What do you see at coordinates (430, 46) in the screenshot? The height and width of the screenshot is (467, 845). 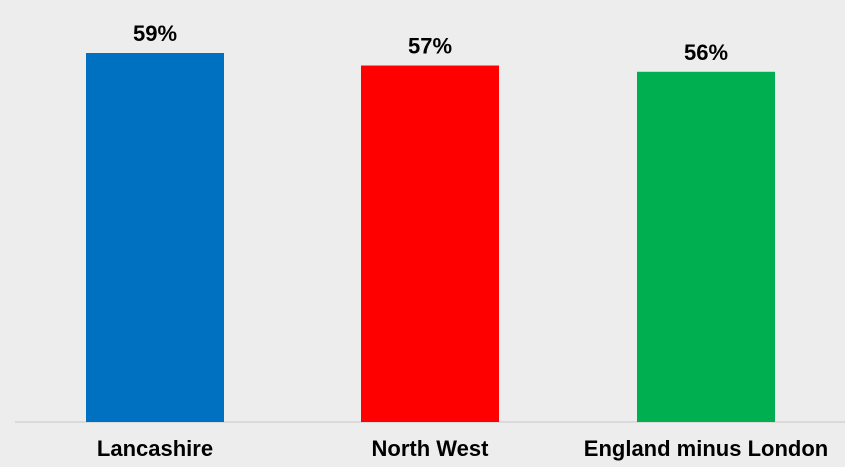 I see `data-label-north-west: 57%` at bounding box center [430, 46].